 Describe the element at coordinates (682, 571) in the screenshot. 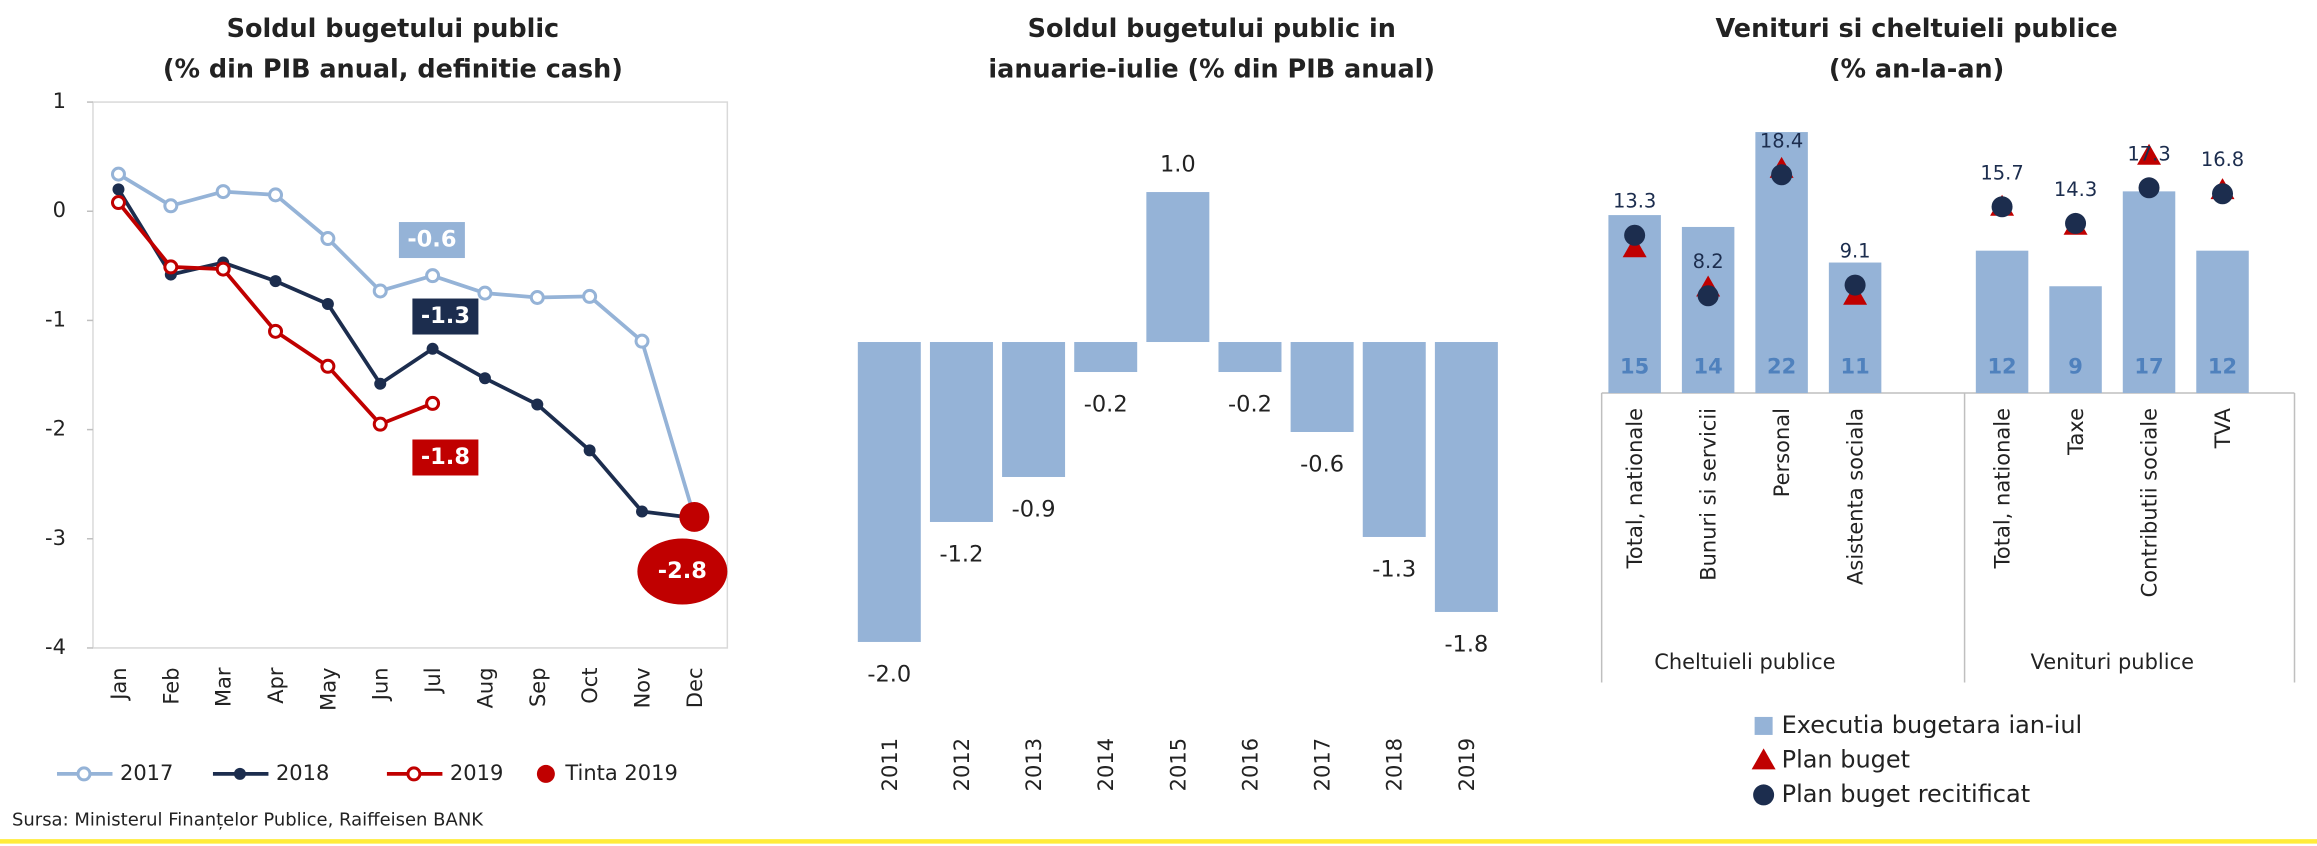

I see `annotation: -2.8` at that location.